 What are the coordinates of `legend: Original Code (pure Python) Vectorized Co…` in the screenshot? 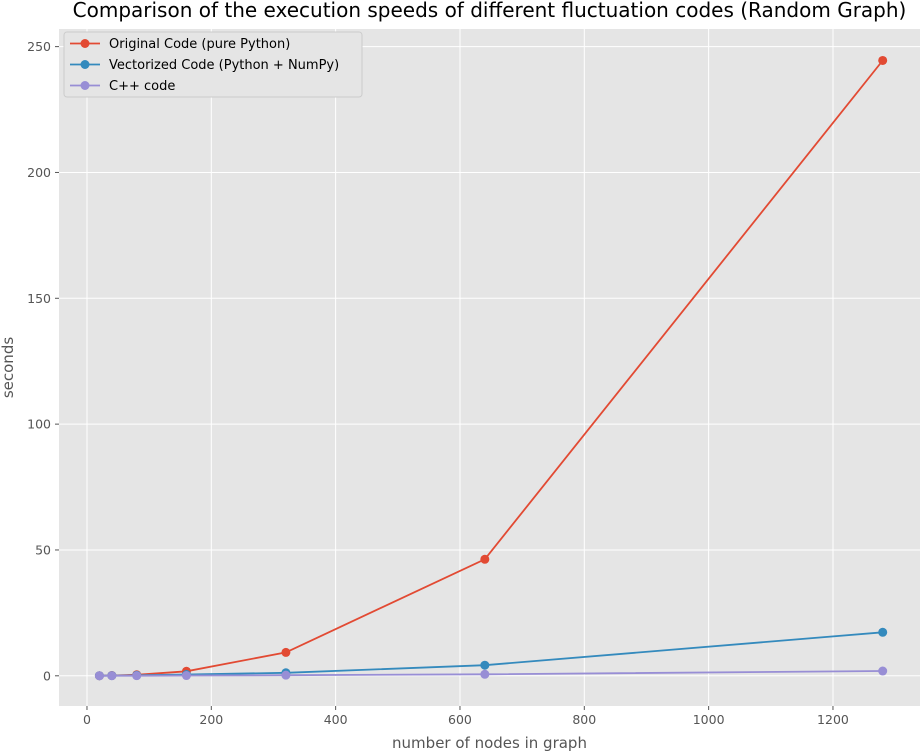 It's located at (213, 64).